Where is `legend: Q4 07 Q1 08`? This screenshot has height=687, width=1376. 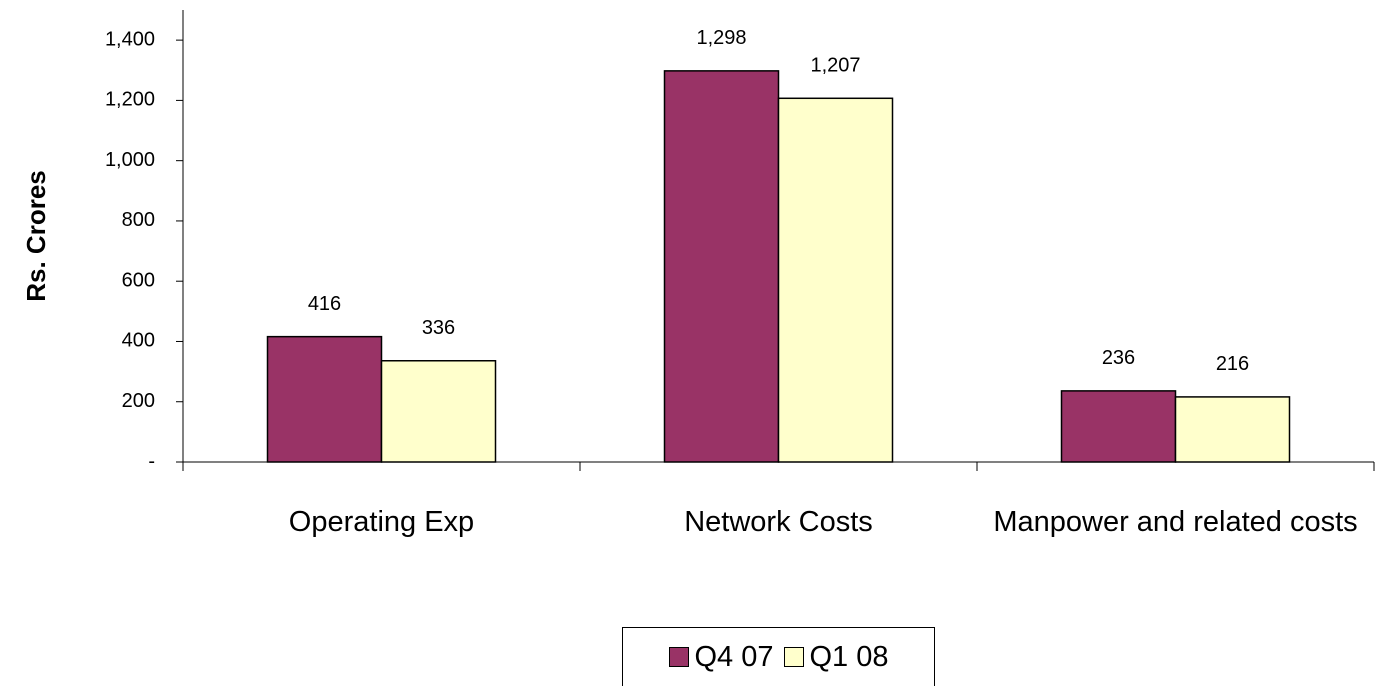 legend: Q4 07 Q1 08 is located at coordinates (778, 656).